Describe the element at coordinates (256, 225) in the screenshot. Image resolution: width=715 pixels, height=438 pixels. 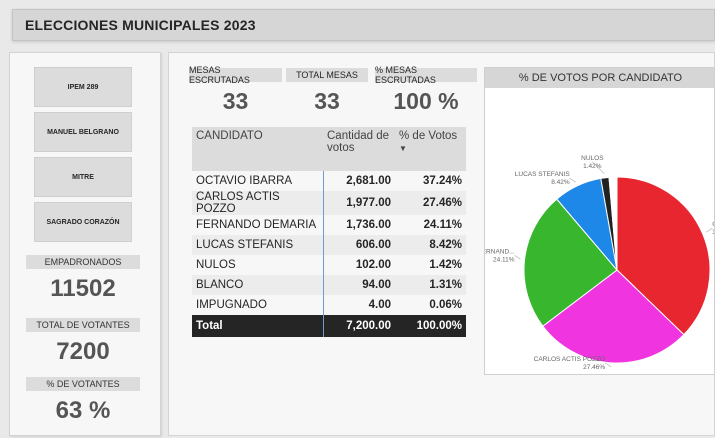
I see `cell-candidato: FERNANDO DEMARIA` at that location.